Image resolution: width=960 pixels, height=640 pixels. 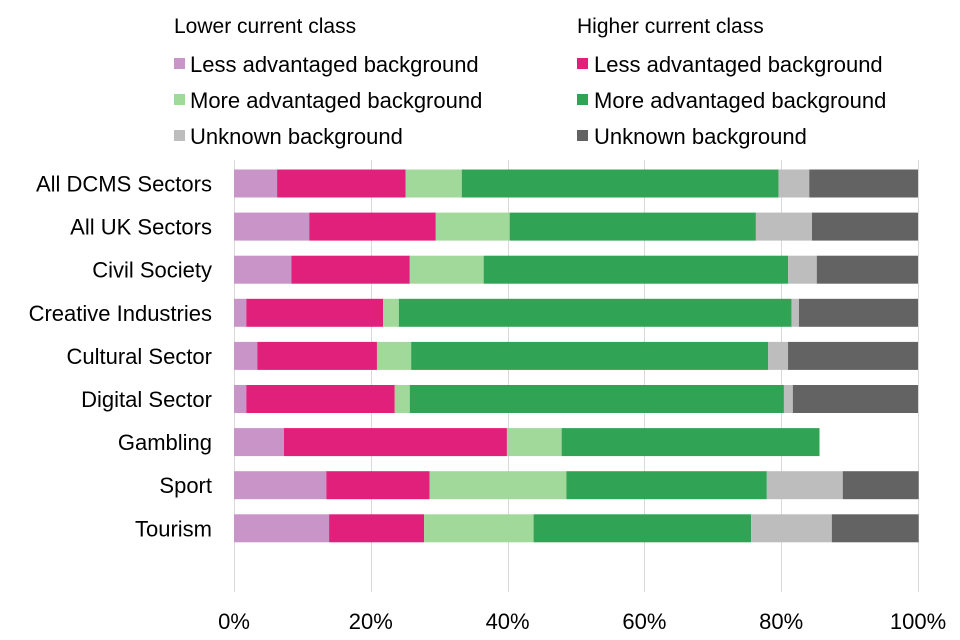 I want to click on x-tick-label: 80%, so click(x=781, y=621).